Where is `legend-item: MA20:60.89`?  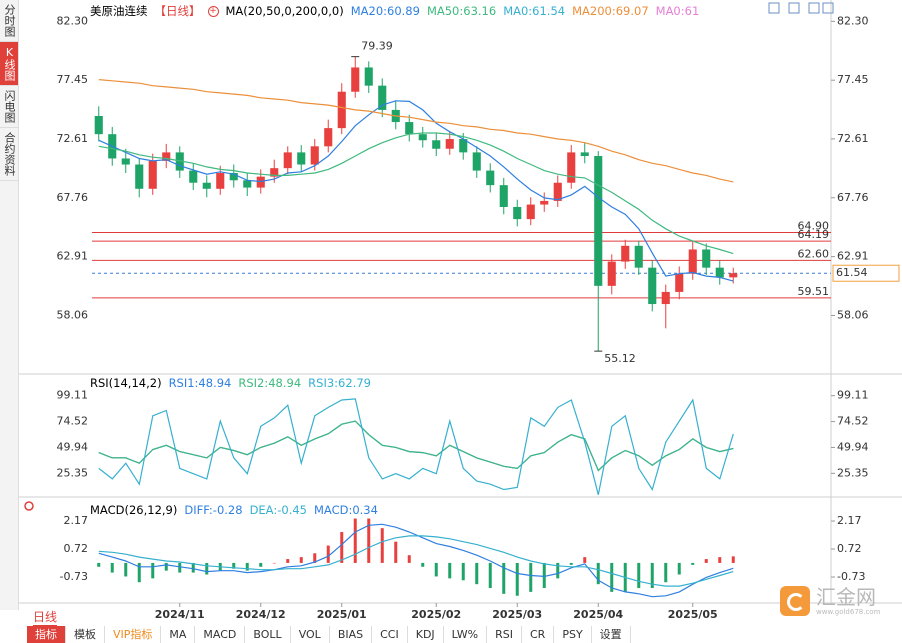
legend-item: MA20:60.89 is located at coordinates (385, 11).